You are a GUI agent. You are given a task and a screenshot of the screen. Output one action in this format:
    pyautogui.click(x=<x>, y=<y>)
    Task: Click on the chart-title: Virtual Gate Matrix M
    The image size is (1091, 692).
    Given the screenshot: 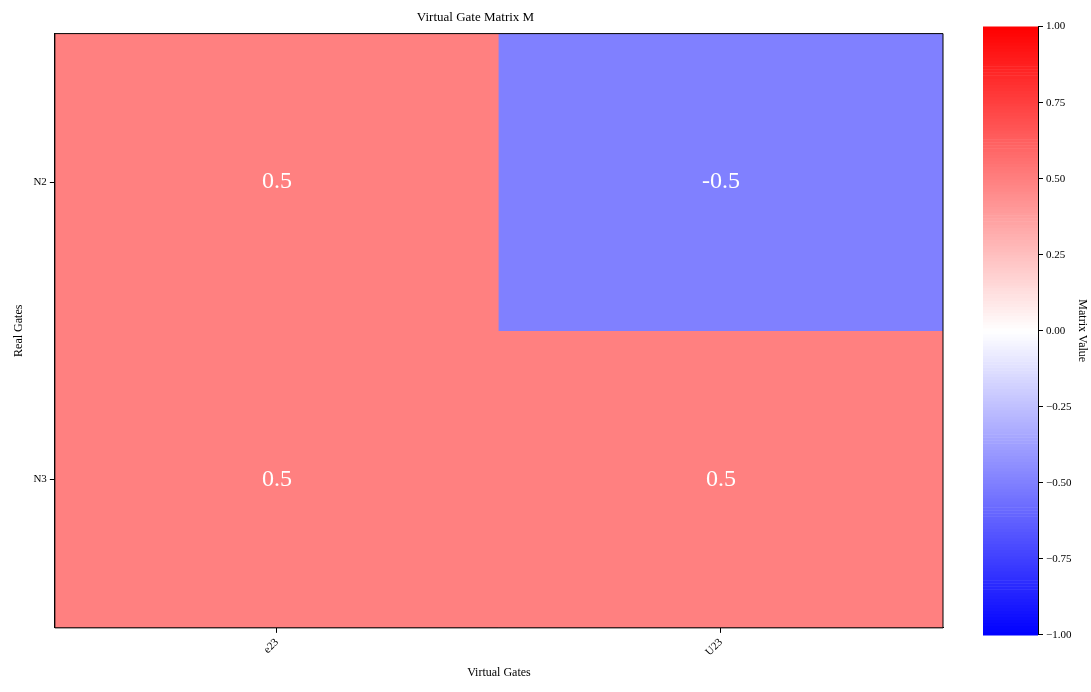 What is the action you would take?
    pyautogui.click(x=475, y=17)
    